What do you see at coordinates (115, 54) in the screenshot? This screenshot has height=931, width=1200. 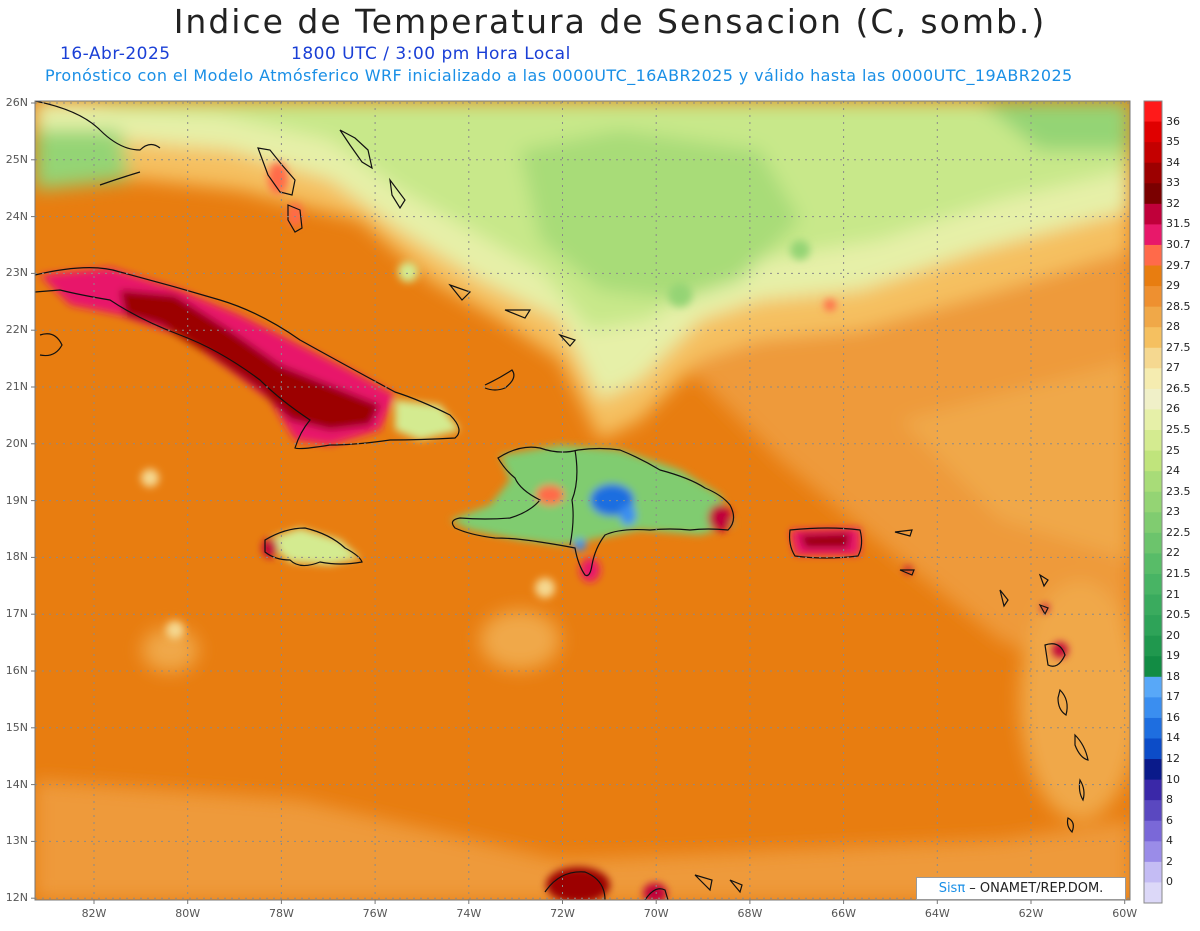 I see `forecast-date: 16-Abr-2025` at bounding box center [115, 54].